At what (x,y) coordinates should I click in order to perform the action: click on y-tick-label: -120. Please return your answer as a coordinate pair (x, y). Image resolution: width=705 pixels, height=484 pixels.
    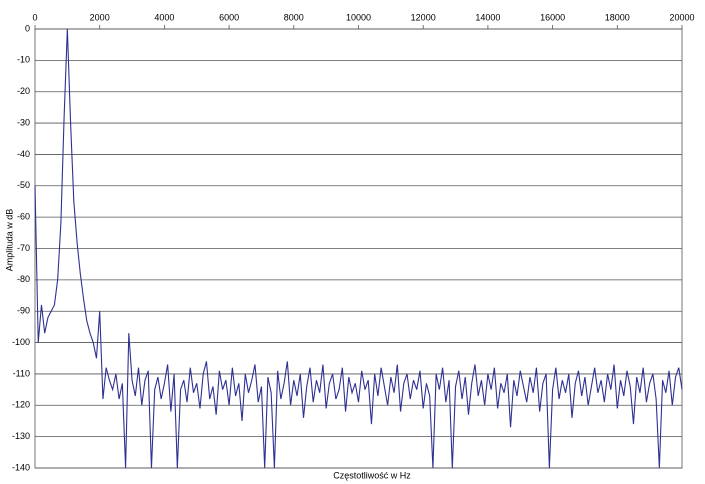
    Looking at the image, I should click on (21, 405).